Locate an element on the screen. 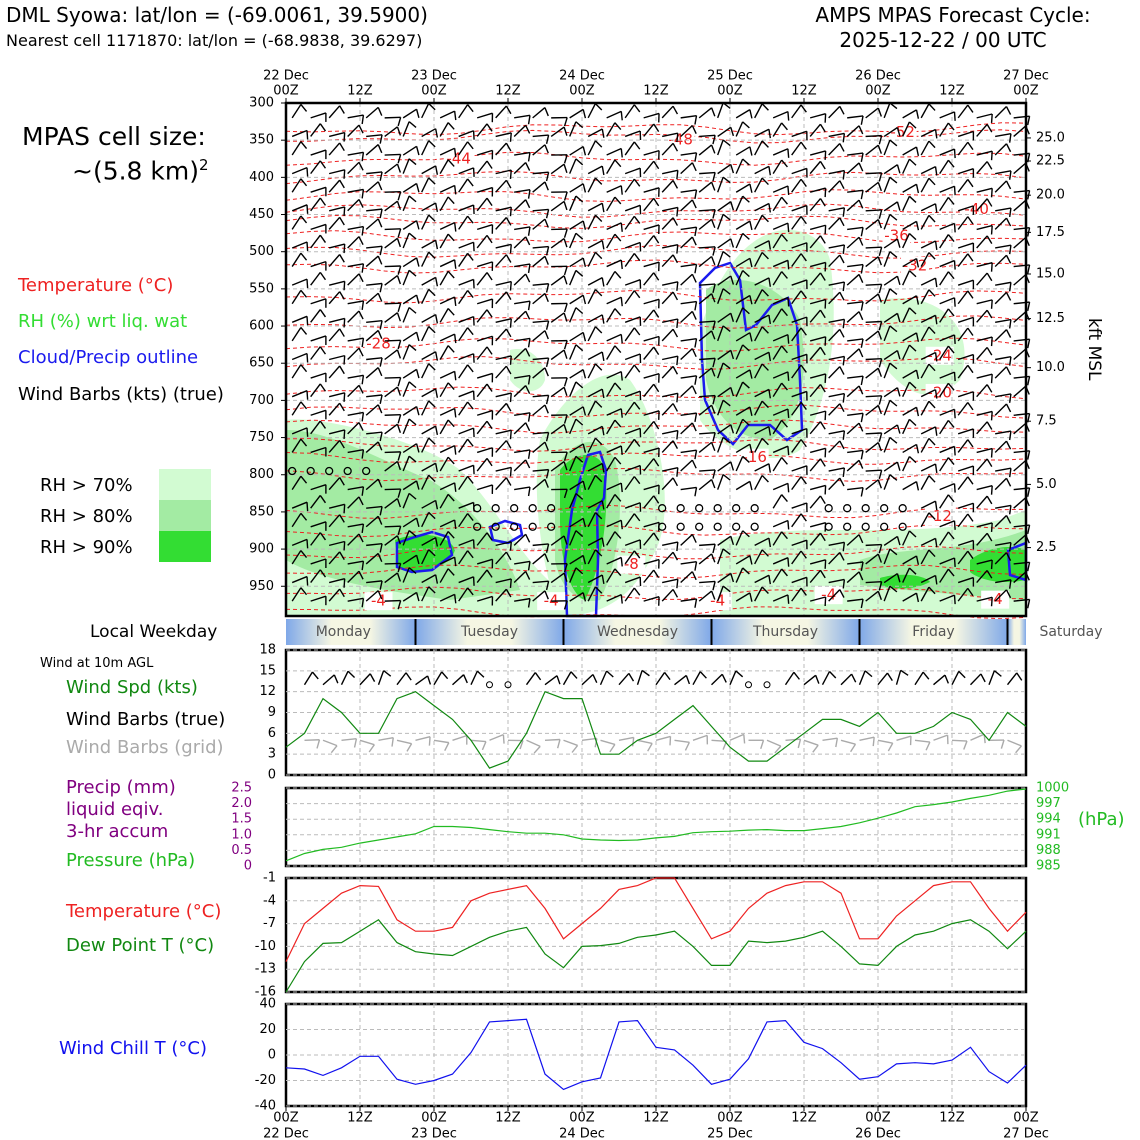 This screenshot has width=1140, height=1140. kft-tick-label: 17.5 is located at coordinates (1050, 232).